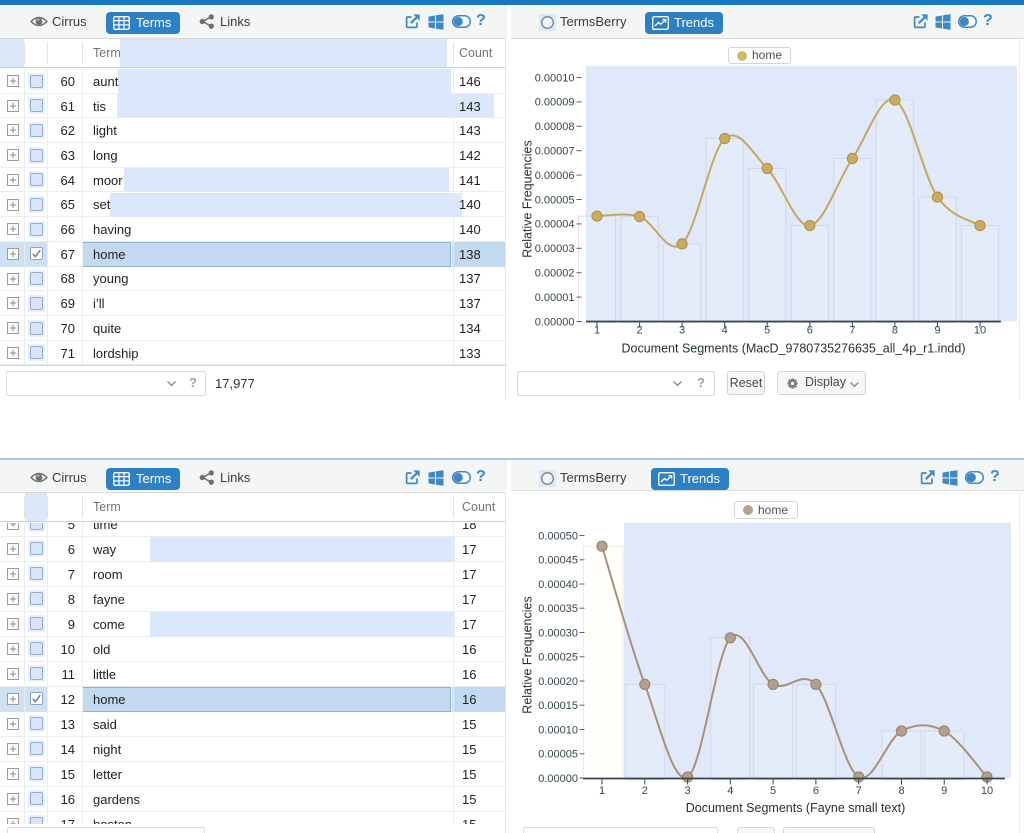 This screenshot has height=833, width=1024. What do you see at coordinates (555, 225) in the screenshot?
I see `svg-text: 0.00004` at bounding box center [555, 225].